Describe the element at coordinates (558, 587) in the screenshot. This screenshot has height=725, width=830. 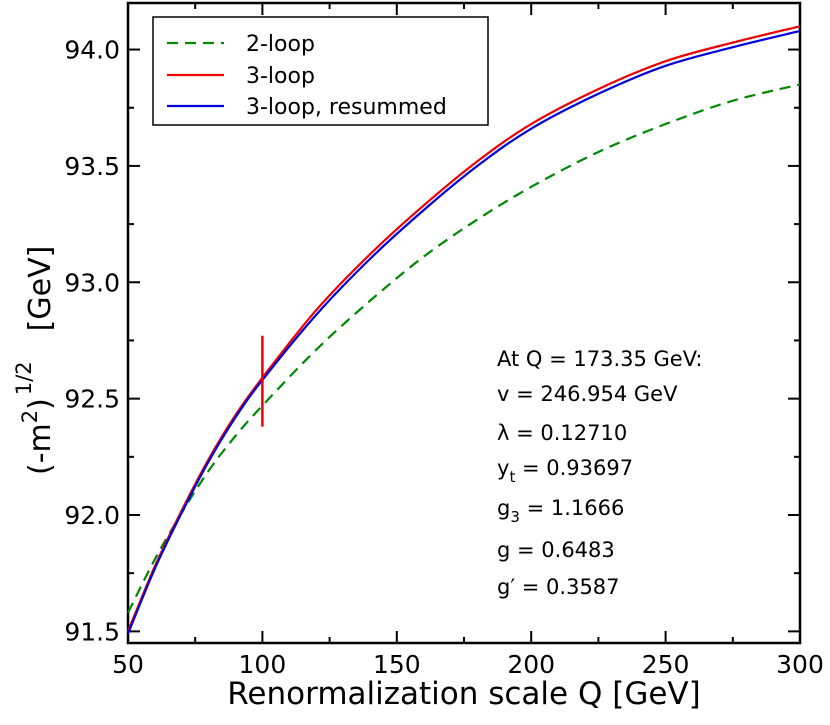
I see `annotation-gprime: g′ = 0.3587` at that location.